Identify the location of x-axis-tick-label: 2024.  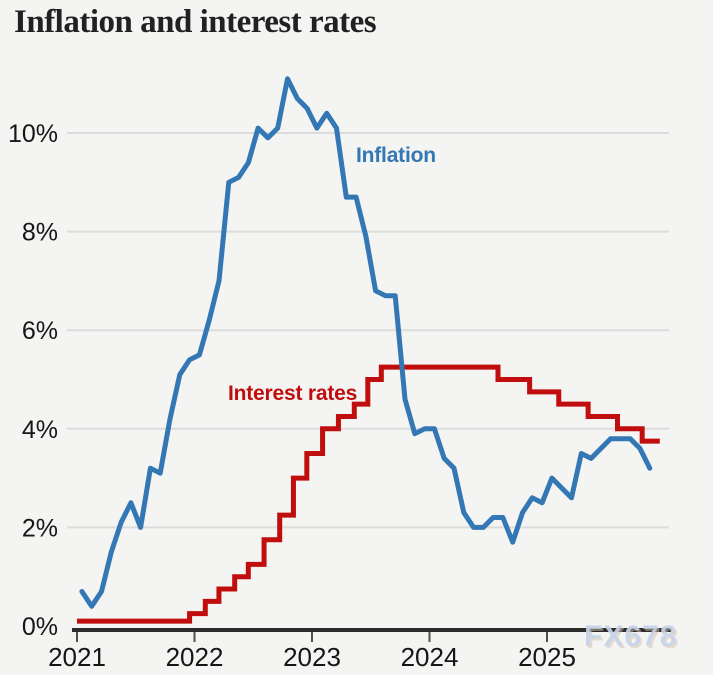
(430, 657).